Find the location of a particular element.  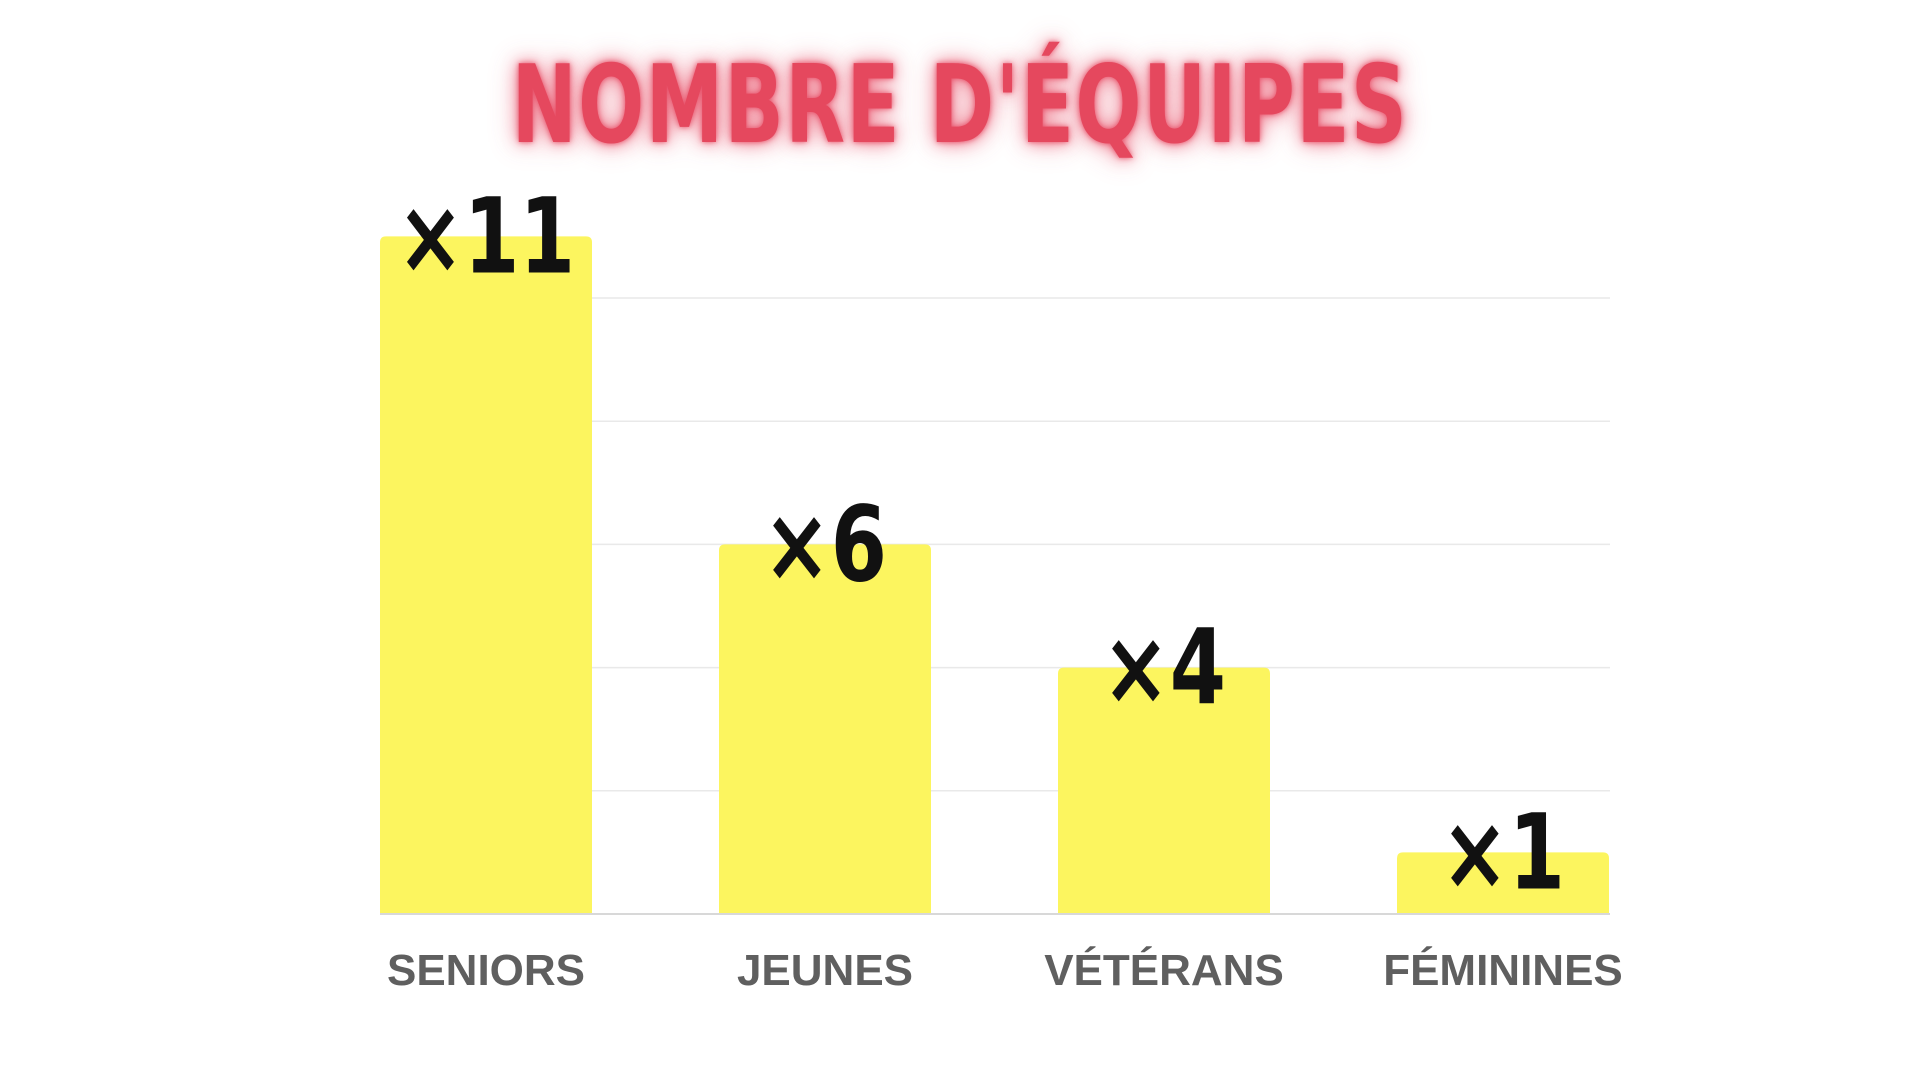

bar-vétérans is located at coordinates (1164, 790).